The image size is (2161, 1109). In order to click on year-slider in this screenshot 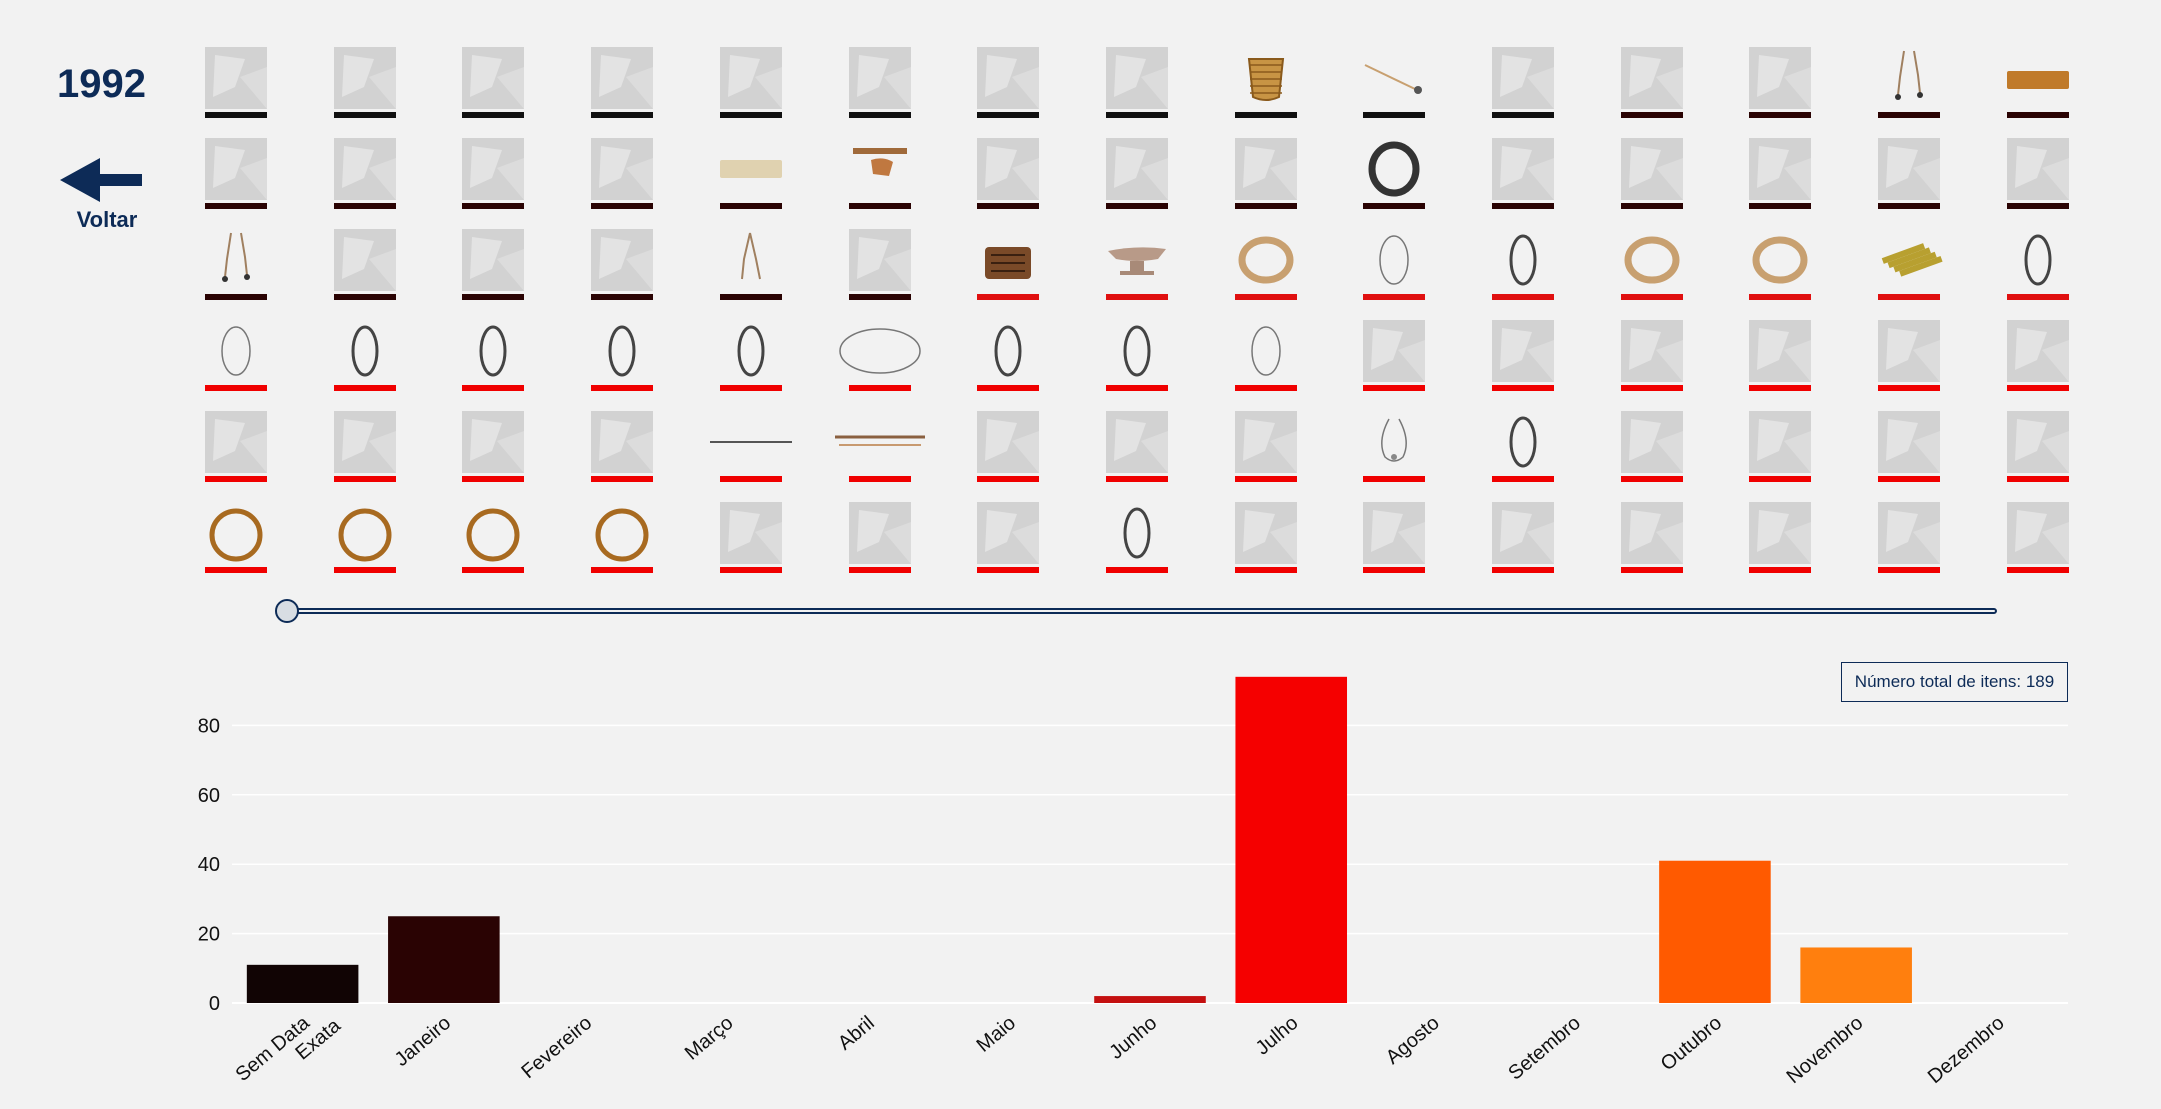, I will do `click(1136, 611)`.